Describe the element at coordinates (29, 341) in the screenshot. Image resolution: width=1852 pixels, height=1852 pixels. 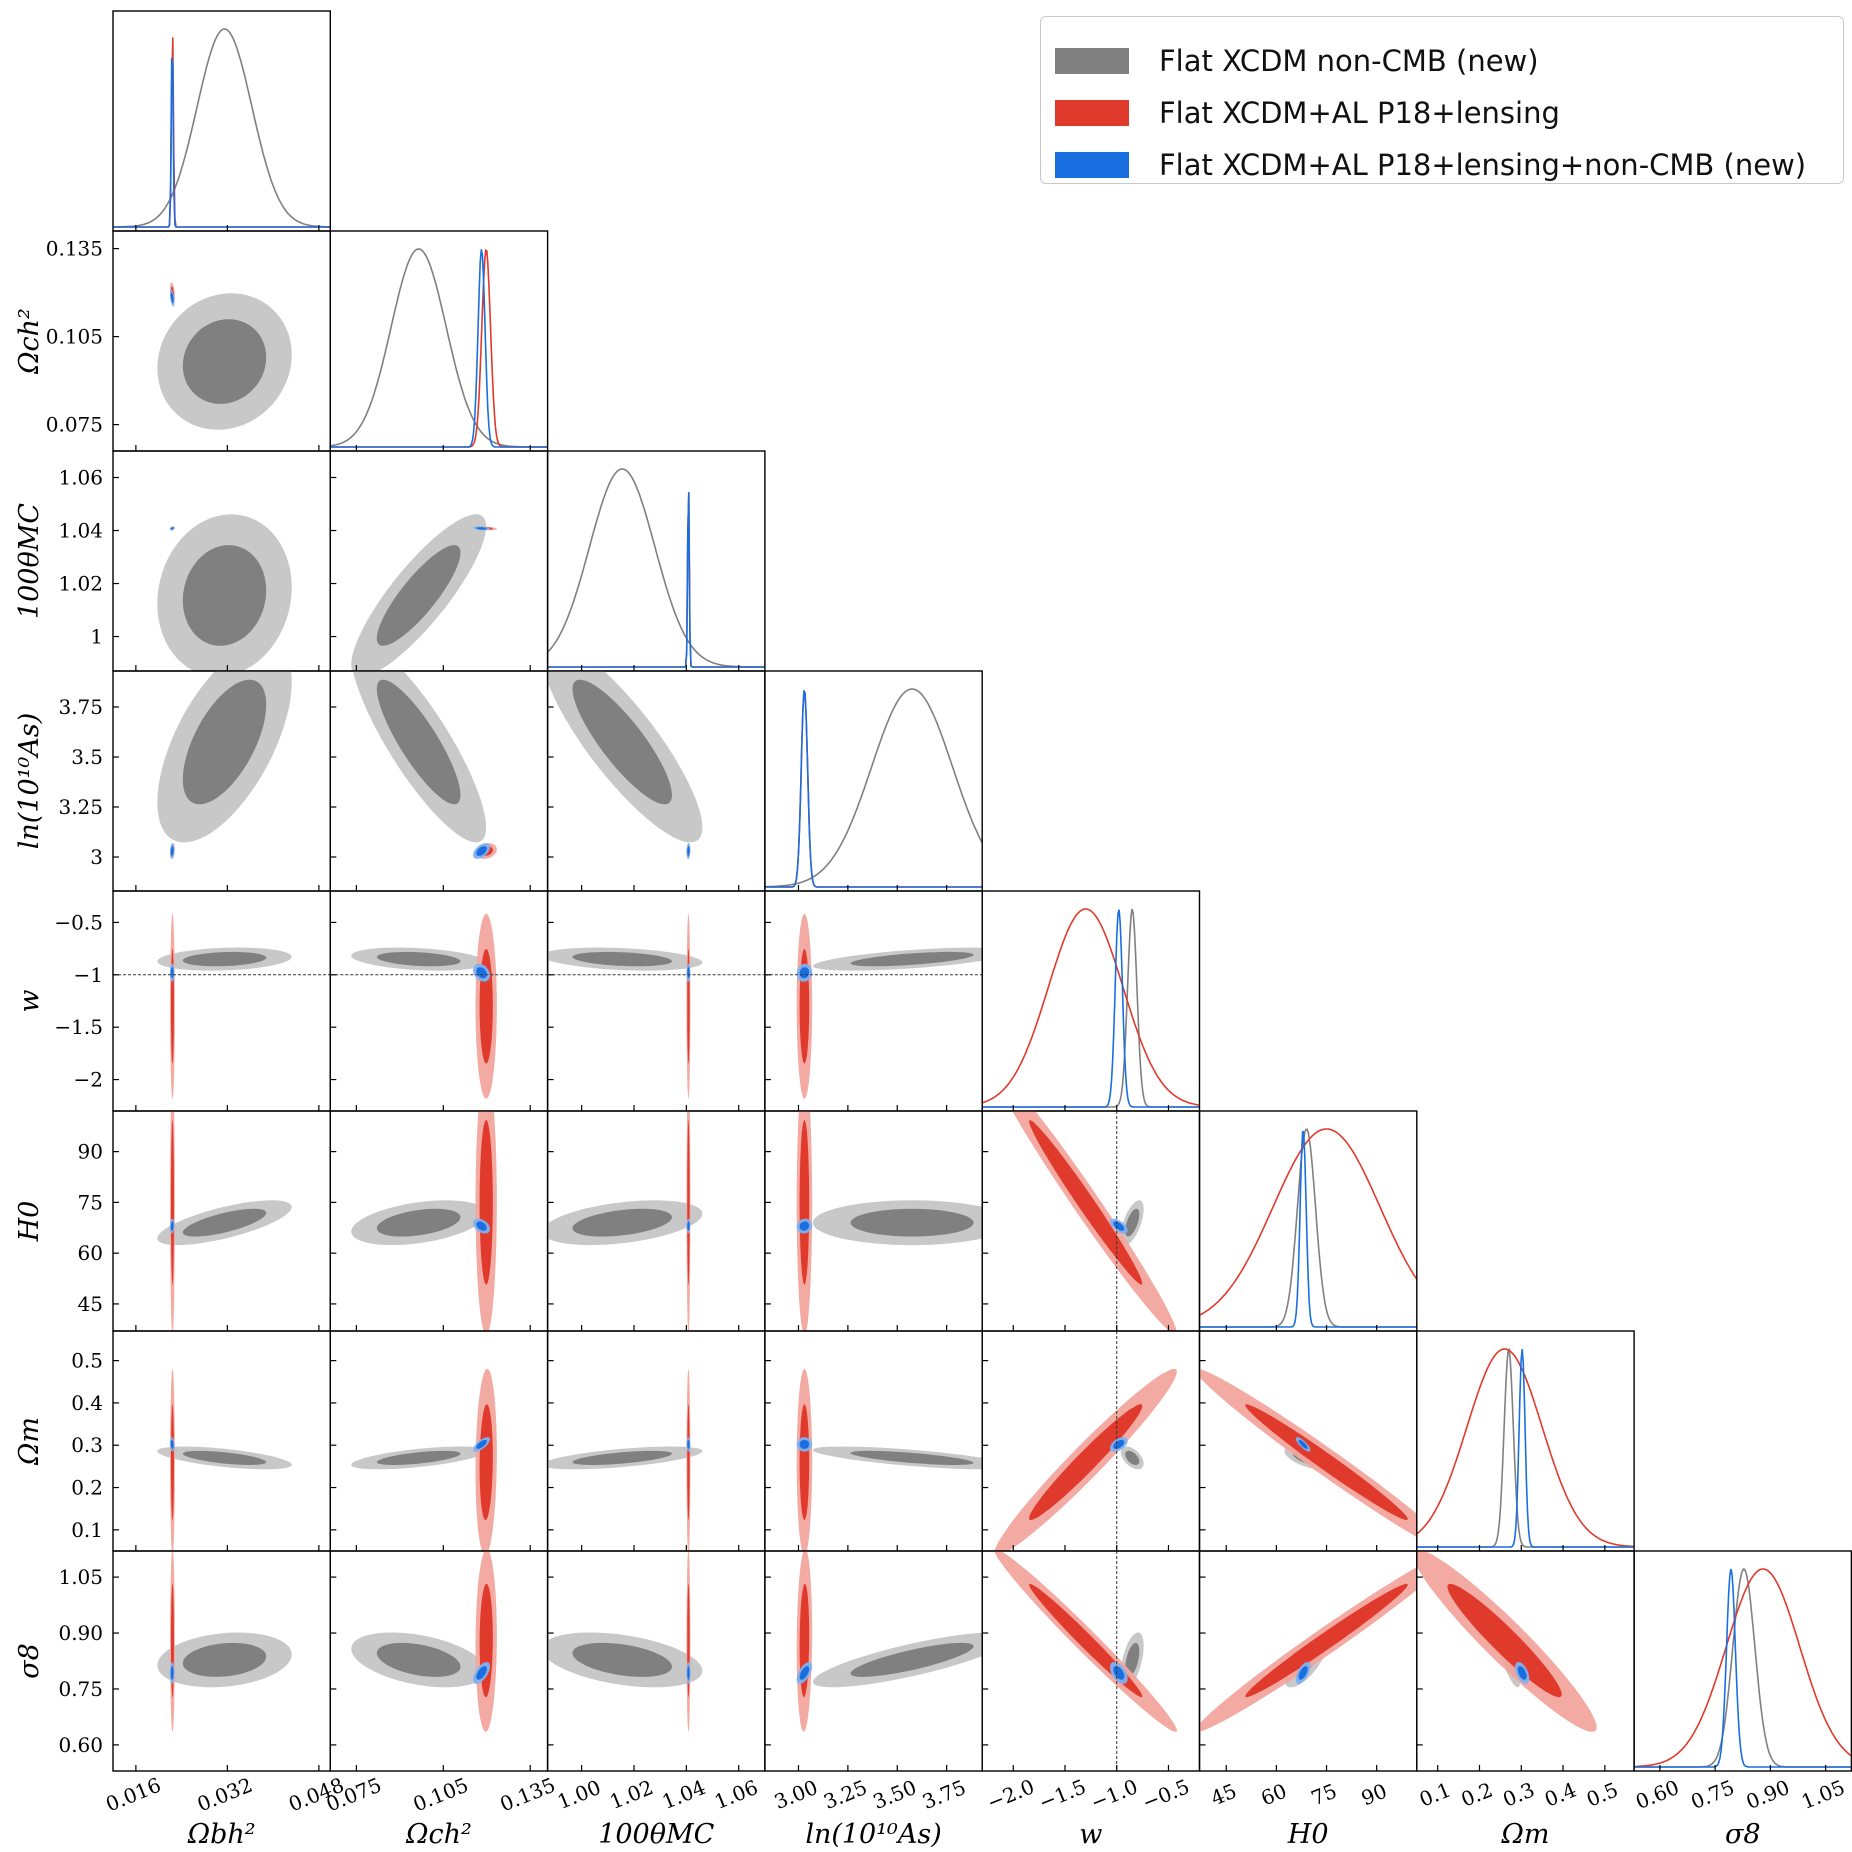
I see `y-axis-label-omch2: Ωch²` at that location.